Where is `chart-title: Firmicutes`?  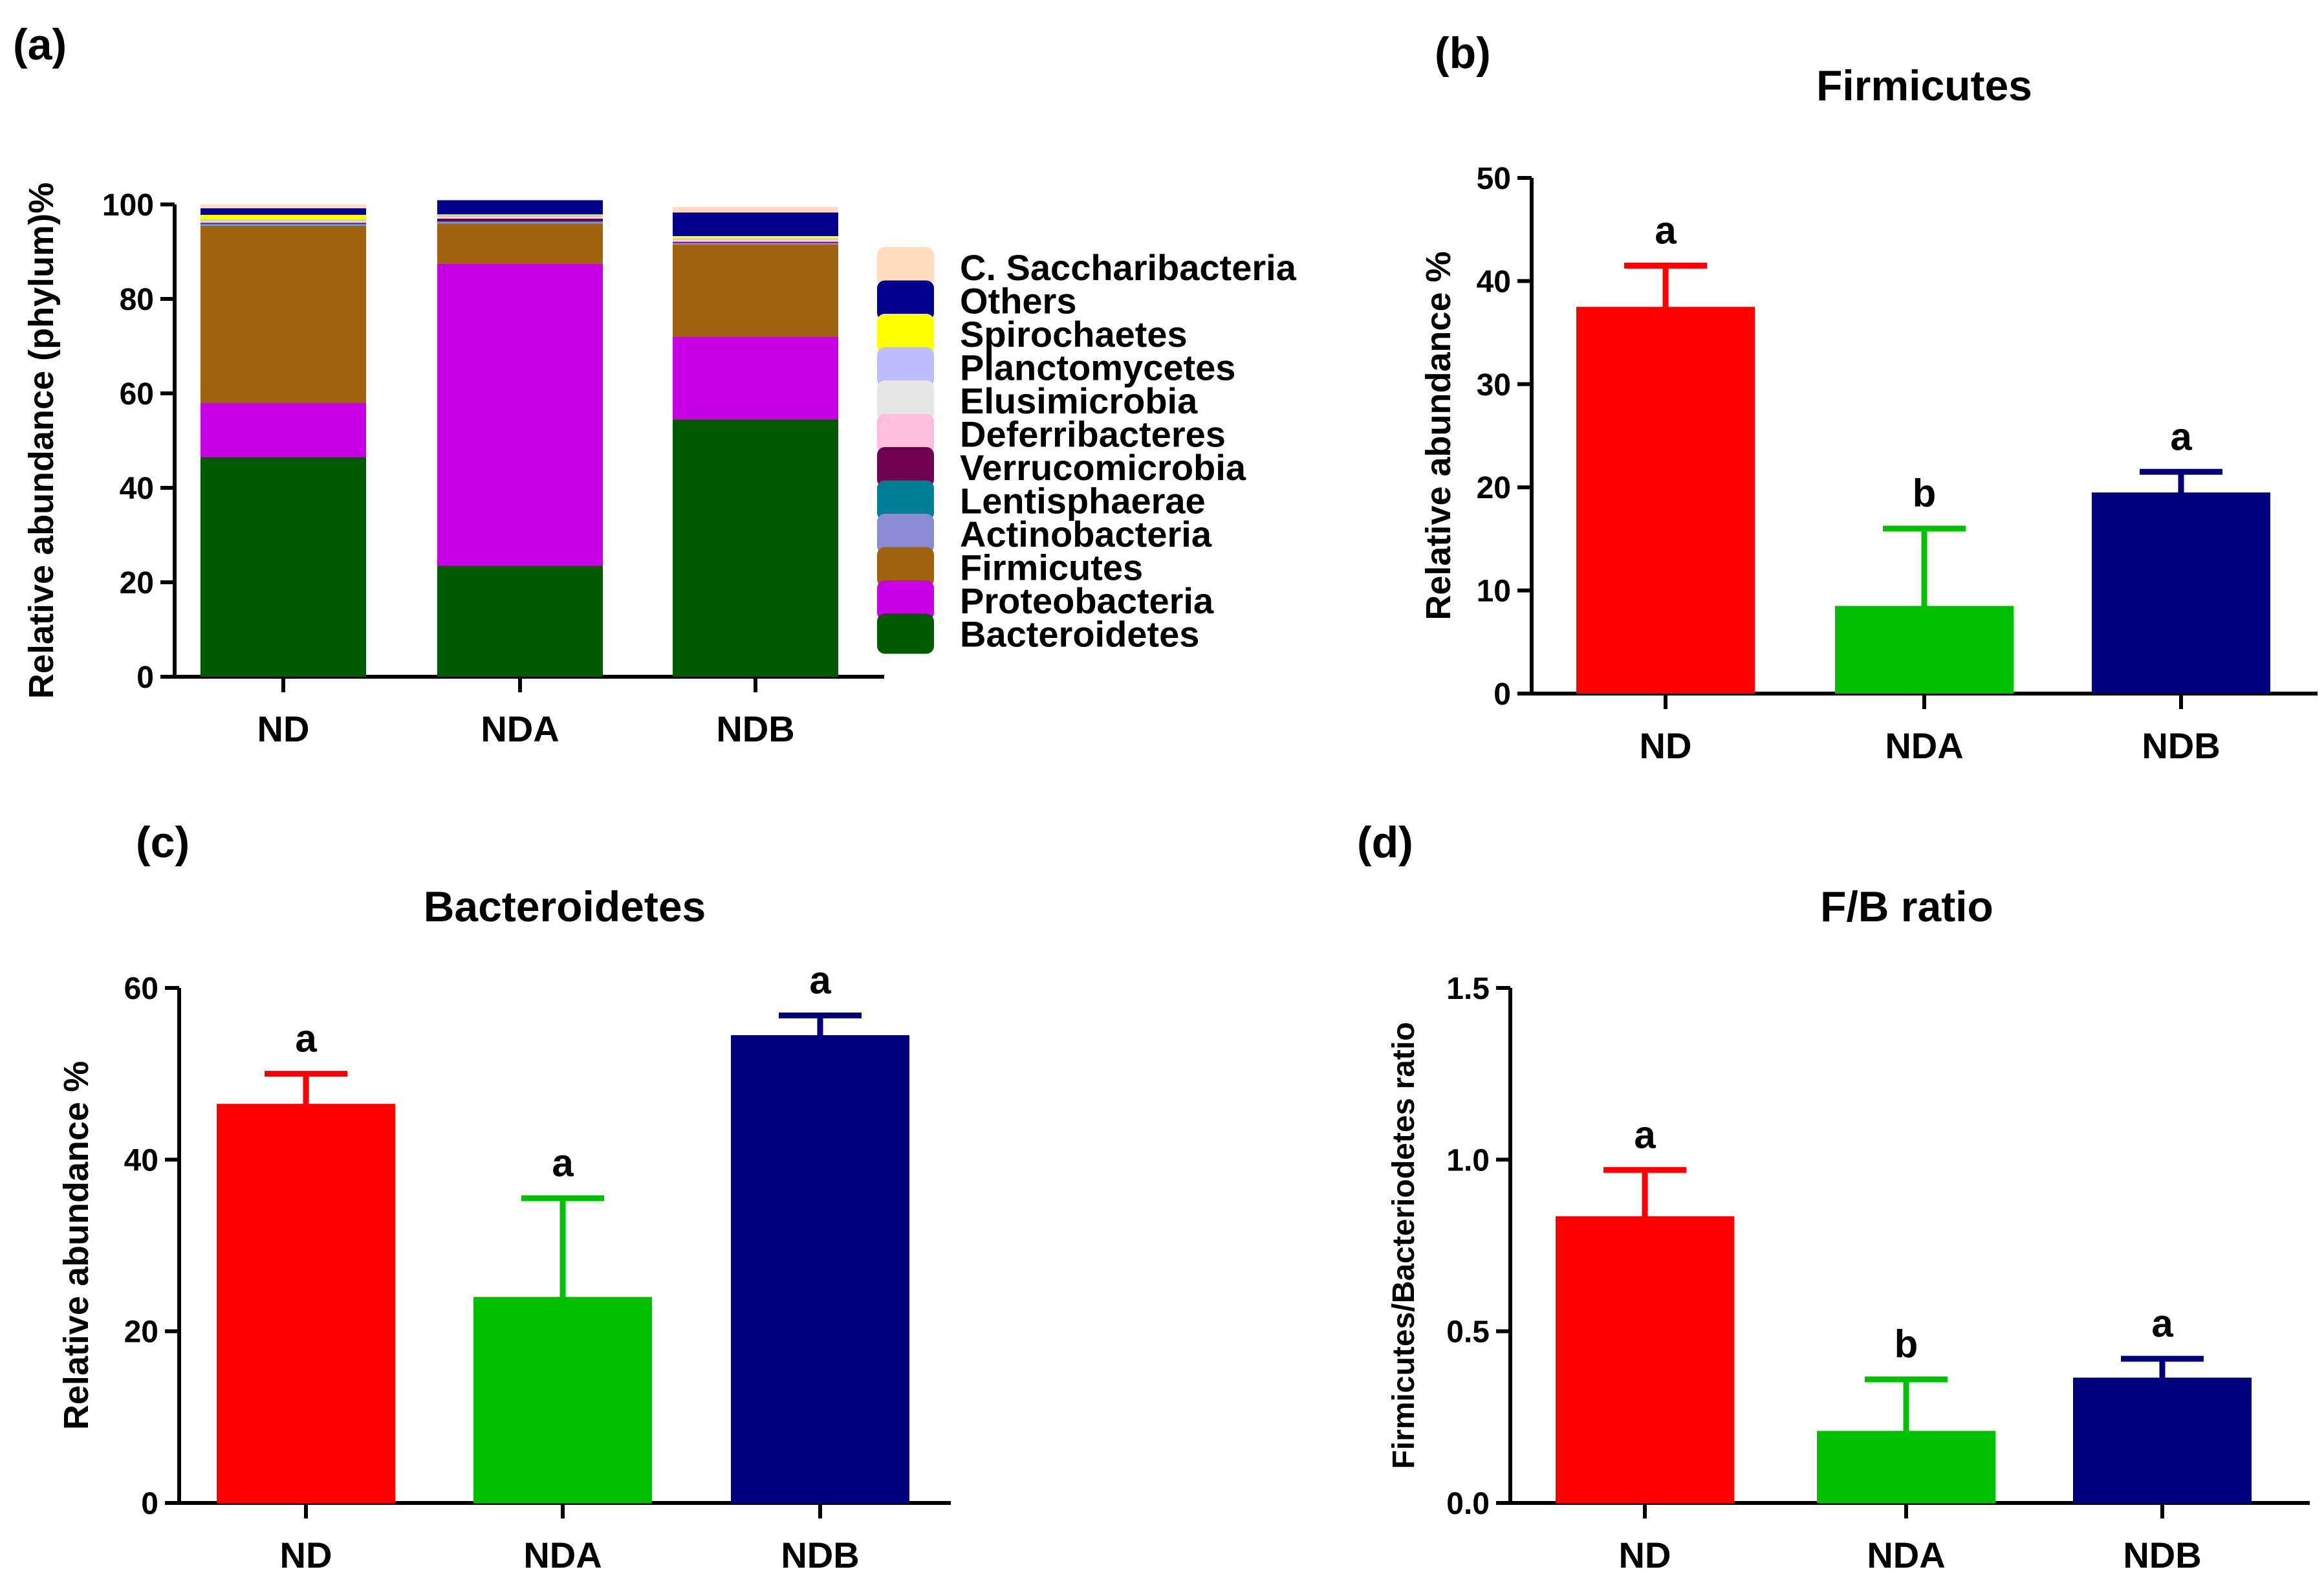
chart-title: Firmicutes is located at coordinates (1924, 85).